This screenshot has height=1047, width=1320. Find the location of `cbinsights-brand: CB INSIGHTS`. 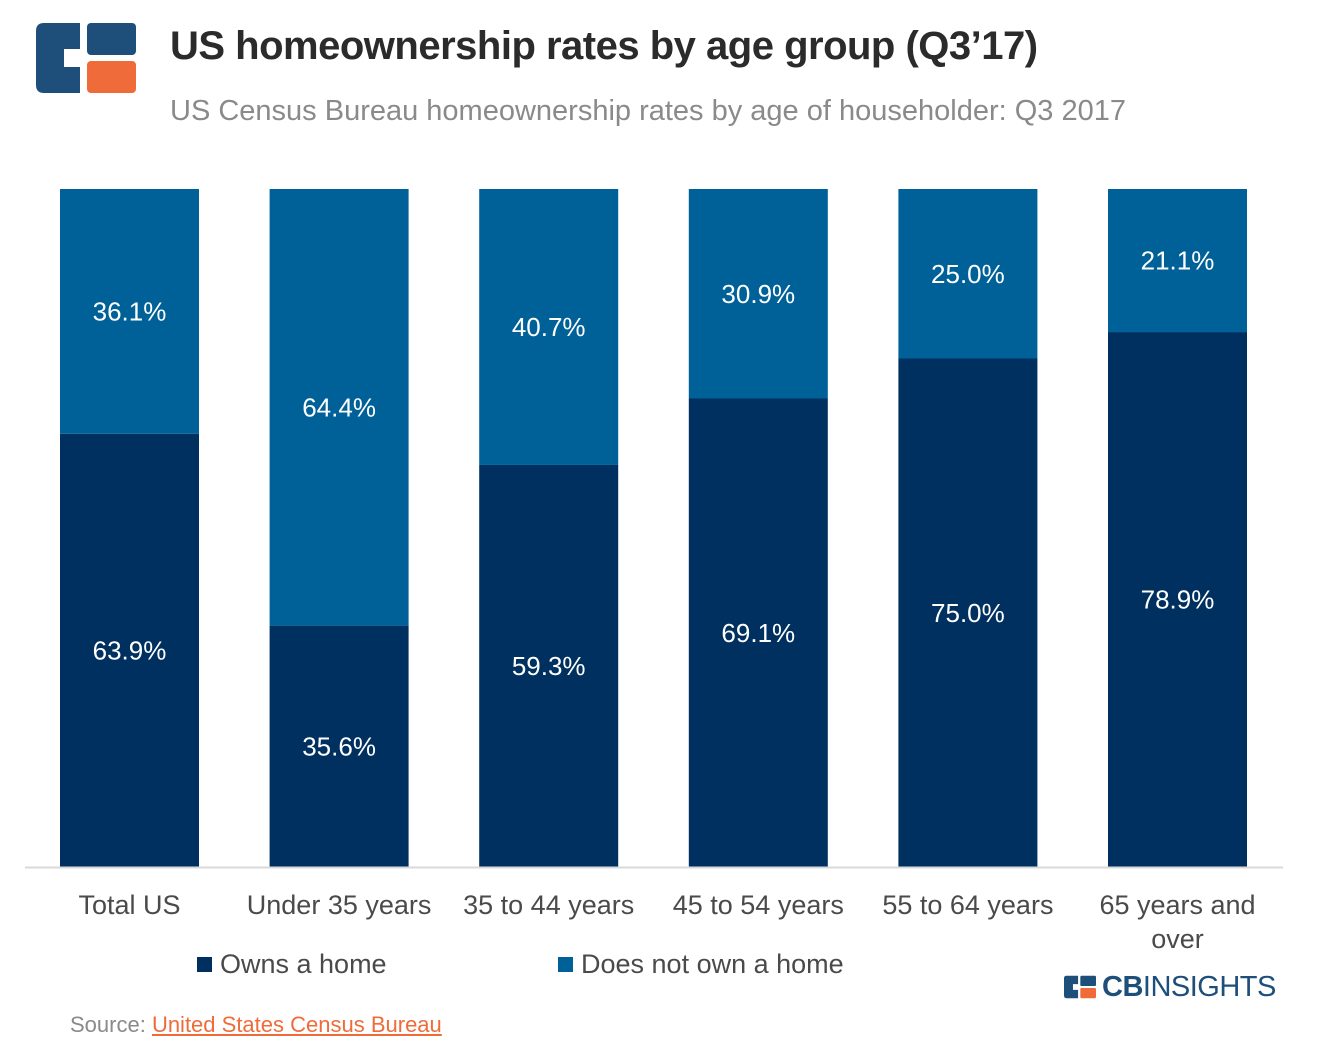

cbinsights-brand: CB INSIGHTS is located at coordinates (1170, 987).